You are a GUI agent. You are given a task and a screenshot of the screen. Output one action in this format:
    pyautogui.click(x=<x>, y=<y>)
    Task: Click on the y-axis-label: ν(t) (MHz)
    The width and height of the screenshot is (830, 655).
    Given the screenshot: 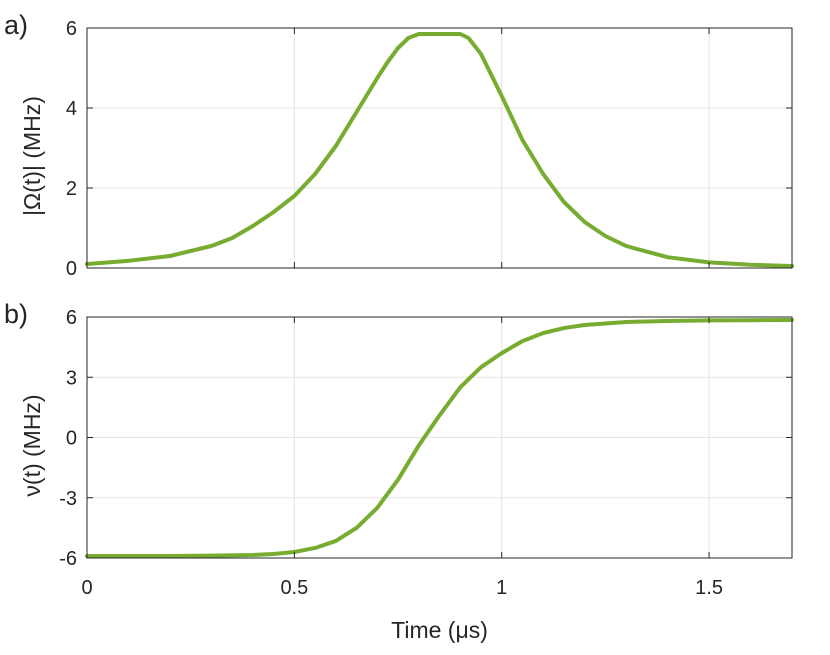 What is the action you would take?
    pyautogui.click(x=32, y=445)
    